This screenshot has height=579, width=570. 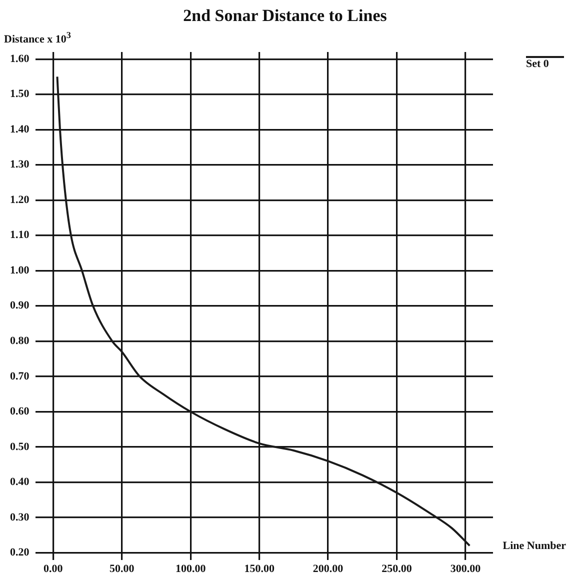 I want to click on x-tick-label: 150.00, so click(x=259, y=569).